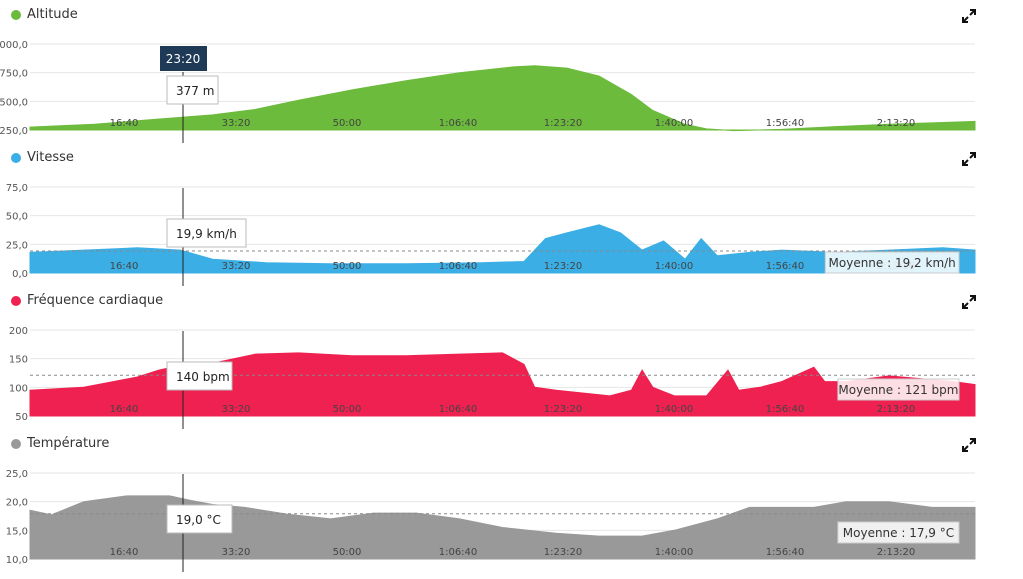 The width and height of the screenshot is (1023, 579). I want to click on y-tick-label: 250,0, so click(14, 131).